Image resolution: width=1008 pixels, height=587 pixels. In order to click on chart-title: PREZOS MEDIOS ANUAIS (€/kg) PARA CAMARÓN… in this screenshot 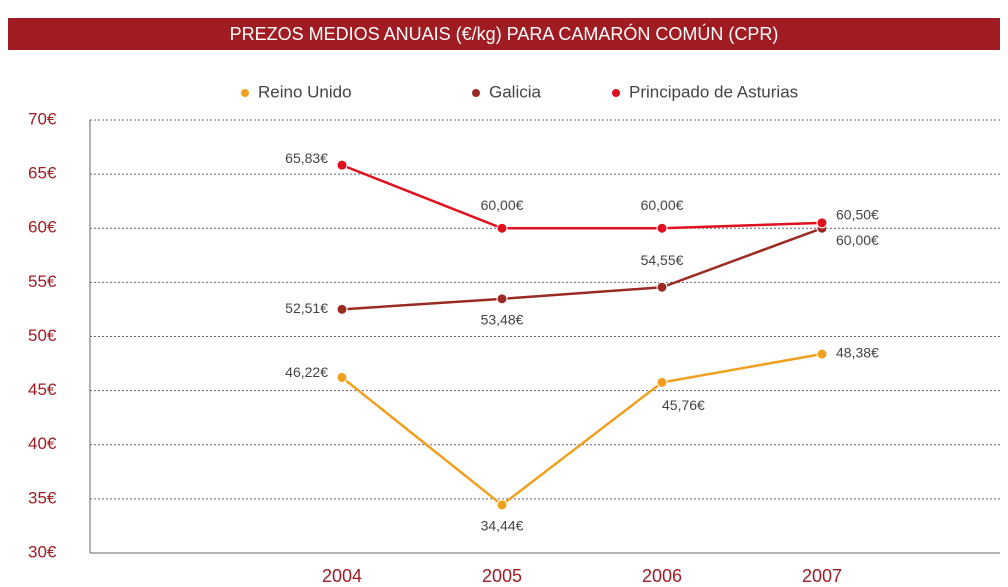, I will do `click(504, 33)`.